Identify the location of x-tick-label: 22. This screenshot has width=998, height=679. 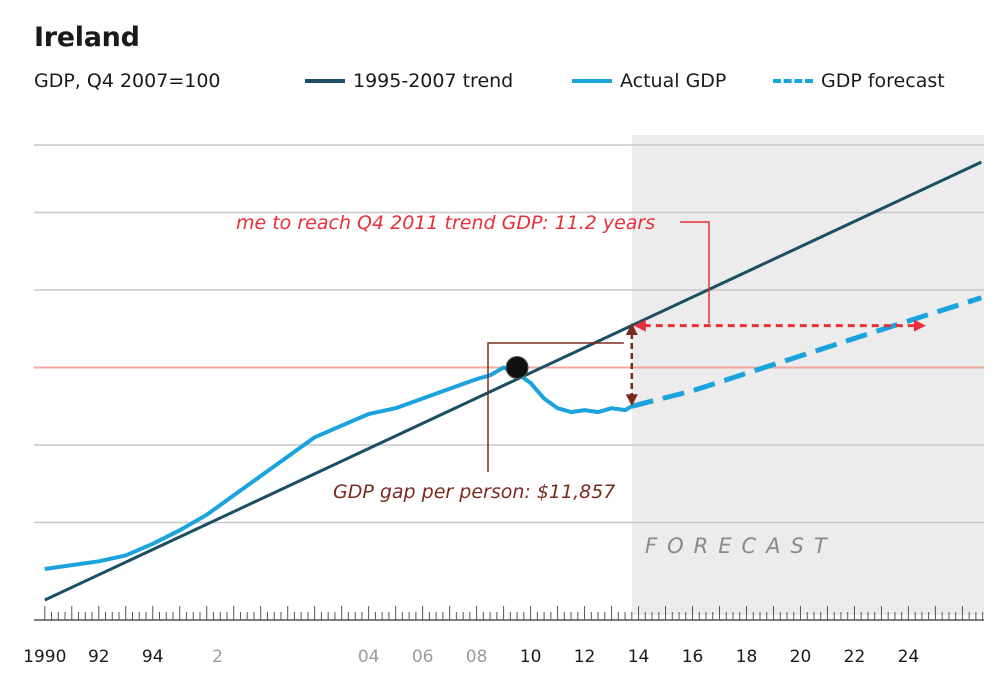
(855, 657).